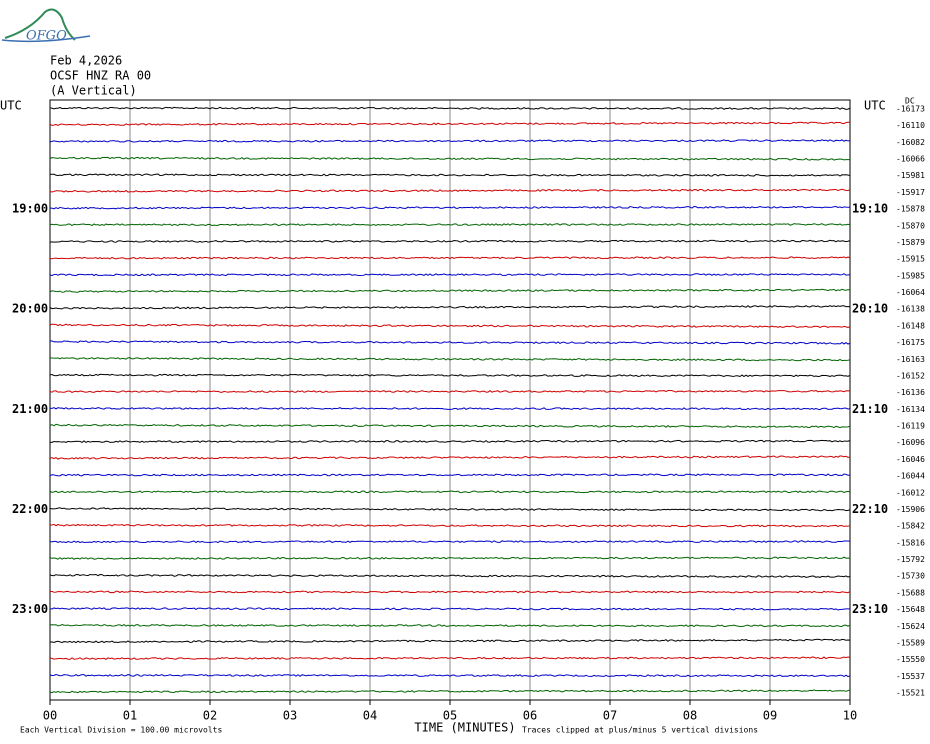 Image resolution: width=930 pixels, height=744 pixels. What do you see at coordinates (910, 676) in the screenshot?
I see `offset-label: -15537` at bounding box center [910, 676].